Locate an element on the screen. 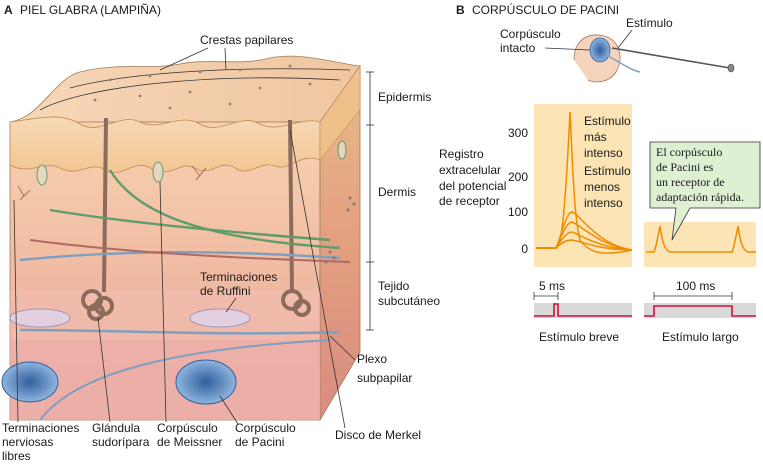 The image size is (763, 464). ytick-300: 300 is located at coordinates (518, 133).